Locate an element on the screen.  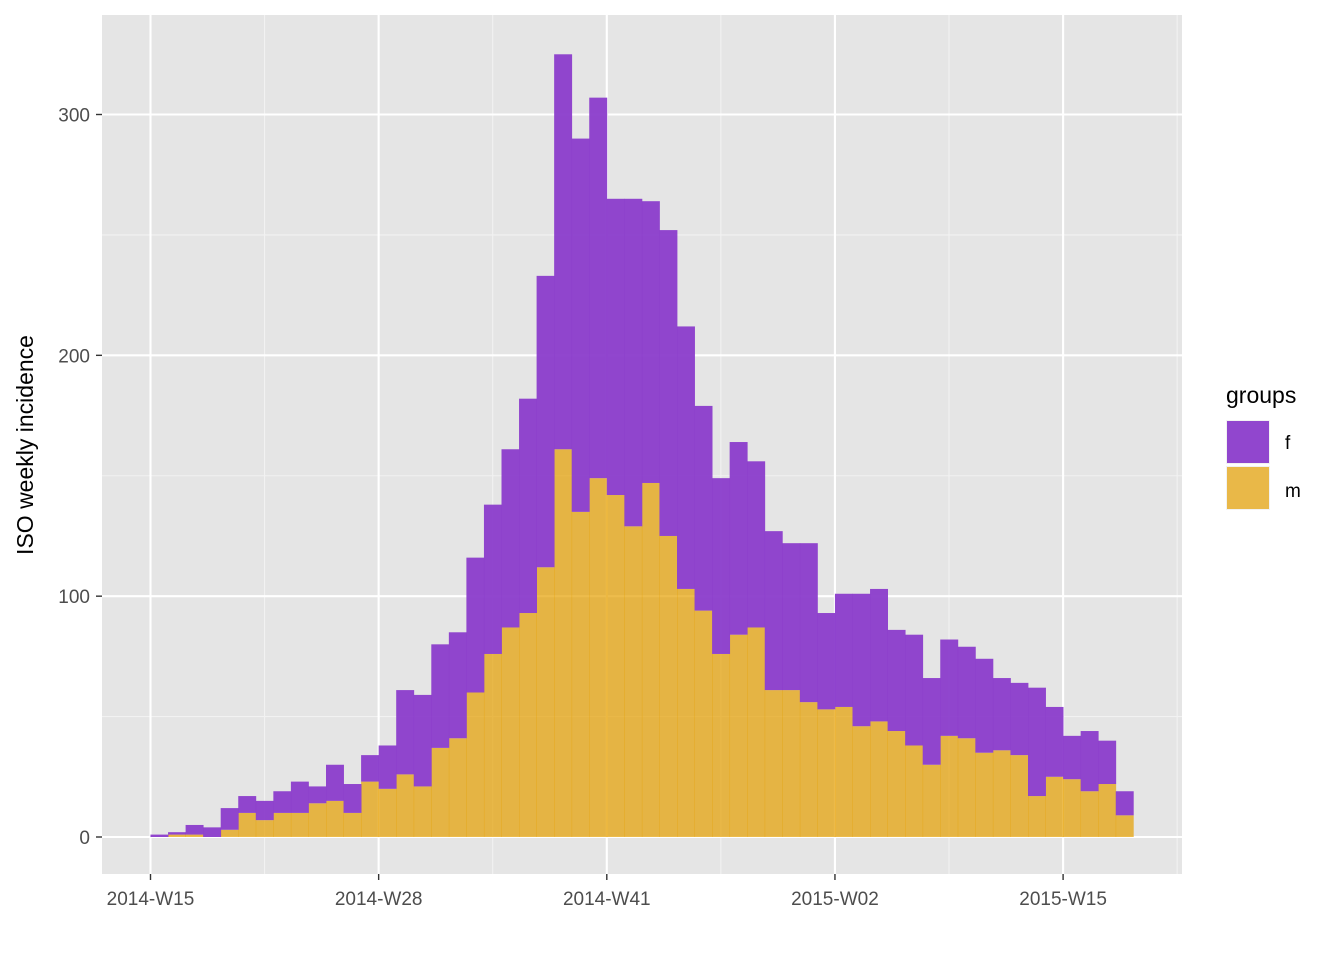
x-axis: 2014-W15 2014-W28 2014-W41 2015-W02 2015-W15 is located at coordinates (607, 892).